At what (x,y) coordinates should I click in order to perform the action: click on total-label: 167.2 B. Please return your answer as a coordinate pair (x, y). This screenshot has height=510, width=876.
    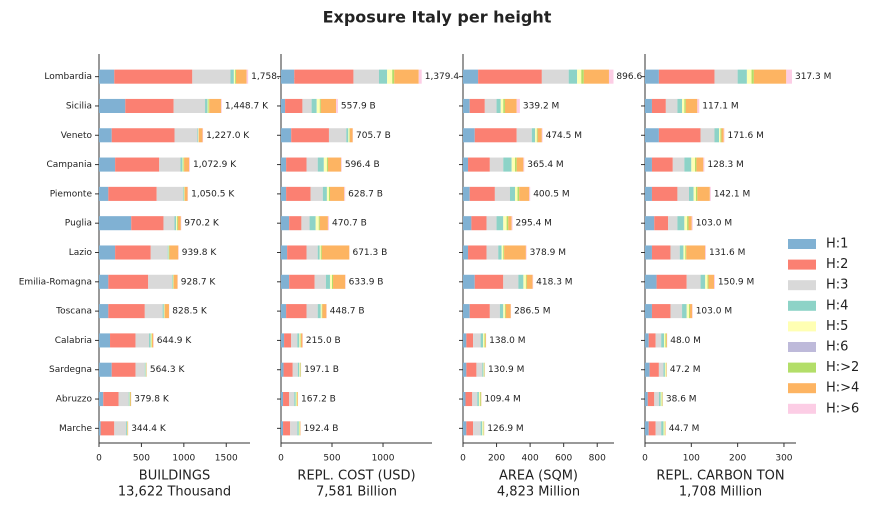
    Looking at the image, I should click on (318, 400).